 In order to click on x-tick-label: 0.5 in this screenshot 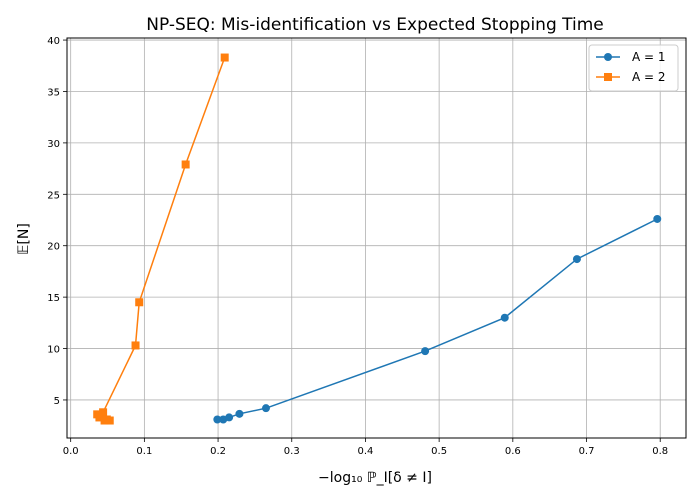, I will do `click(439, 451)`.